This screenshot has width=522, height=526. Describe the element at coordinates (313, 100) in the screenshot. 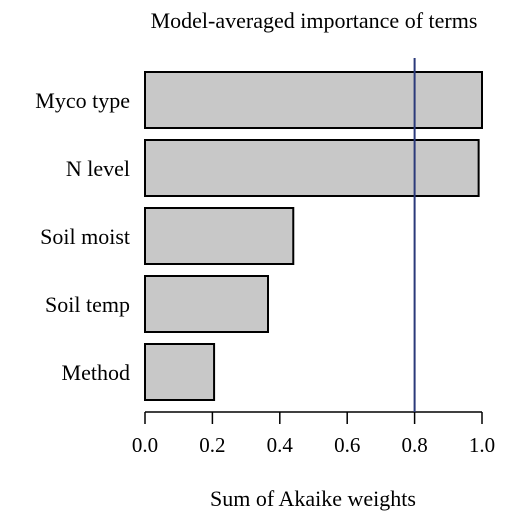

I see `bar-myco-type` at that location.